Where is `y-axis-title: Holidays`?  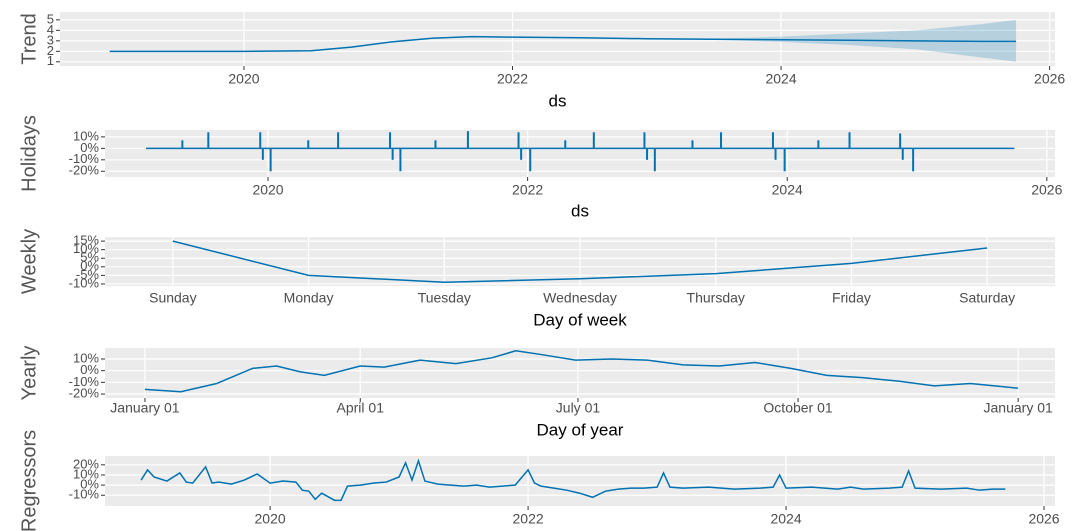
y-axis-title: Holidays is located at coordinates (29, 153).